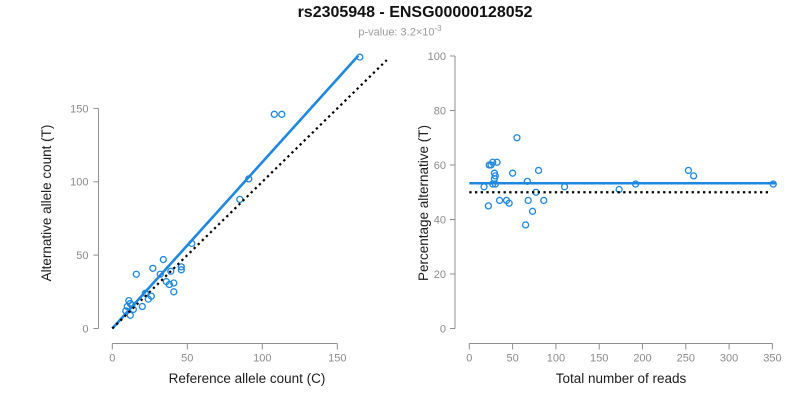  Describe the element at coordinates (437, 57) in the screenshot. I see `right-y-tick-label: 100` at that location.